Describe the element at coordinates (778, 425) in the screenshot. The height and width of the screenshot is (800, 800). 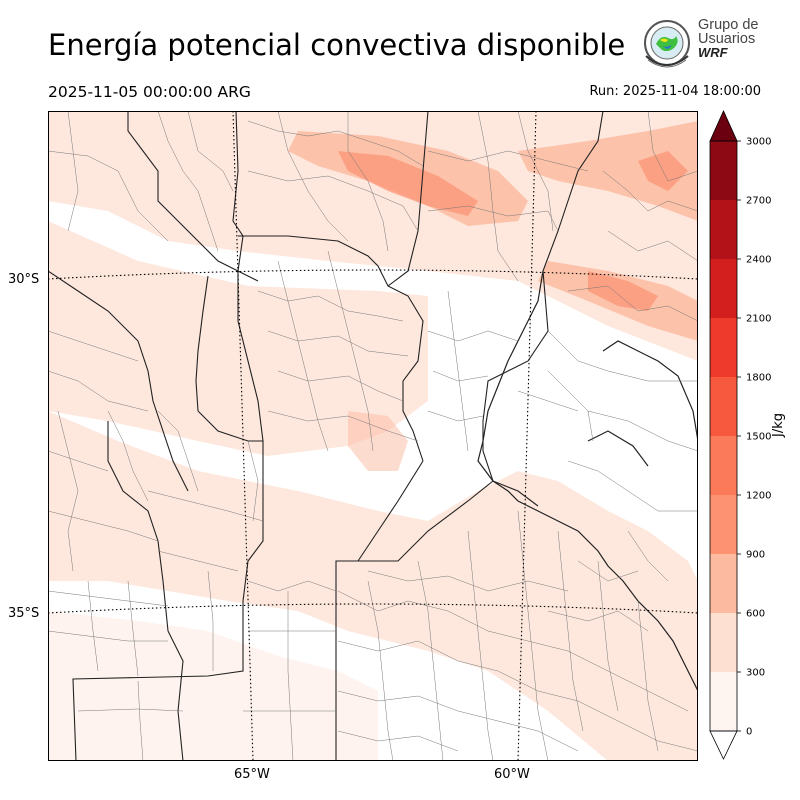
I see `colorbar-unit: J/kg` at that location.